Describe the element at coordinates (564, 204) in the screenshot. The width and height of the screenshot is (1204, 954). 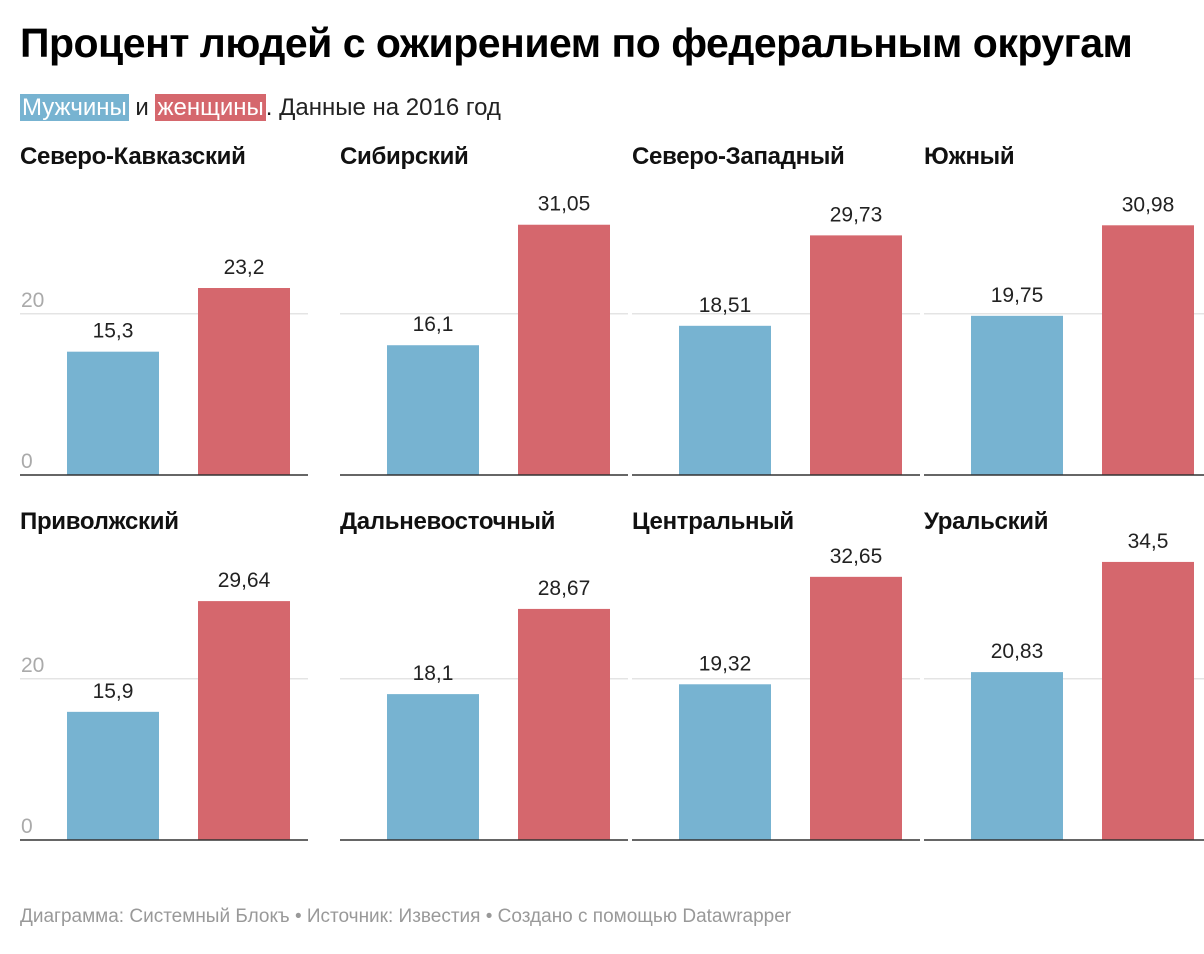
I see `bar-value-label: 31,05` at that location.